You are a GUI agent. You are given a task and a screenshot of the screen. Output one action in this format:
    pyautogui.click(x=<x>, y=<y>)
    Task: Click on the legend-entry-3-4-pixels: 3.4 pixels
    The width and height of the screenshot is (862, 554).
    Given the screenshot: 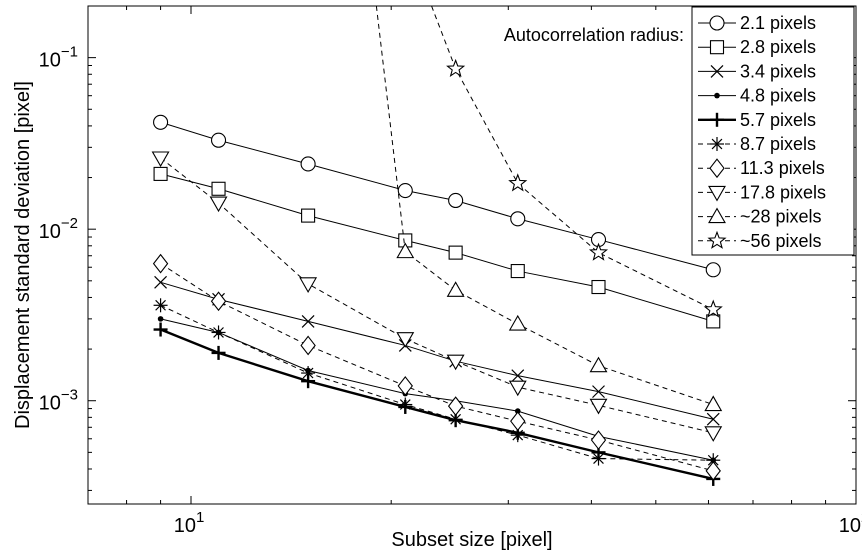 What is the action you would take?
    pyautogui.click(x=757, y=71)
    